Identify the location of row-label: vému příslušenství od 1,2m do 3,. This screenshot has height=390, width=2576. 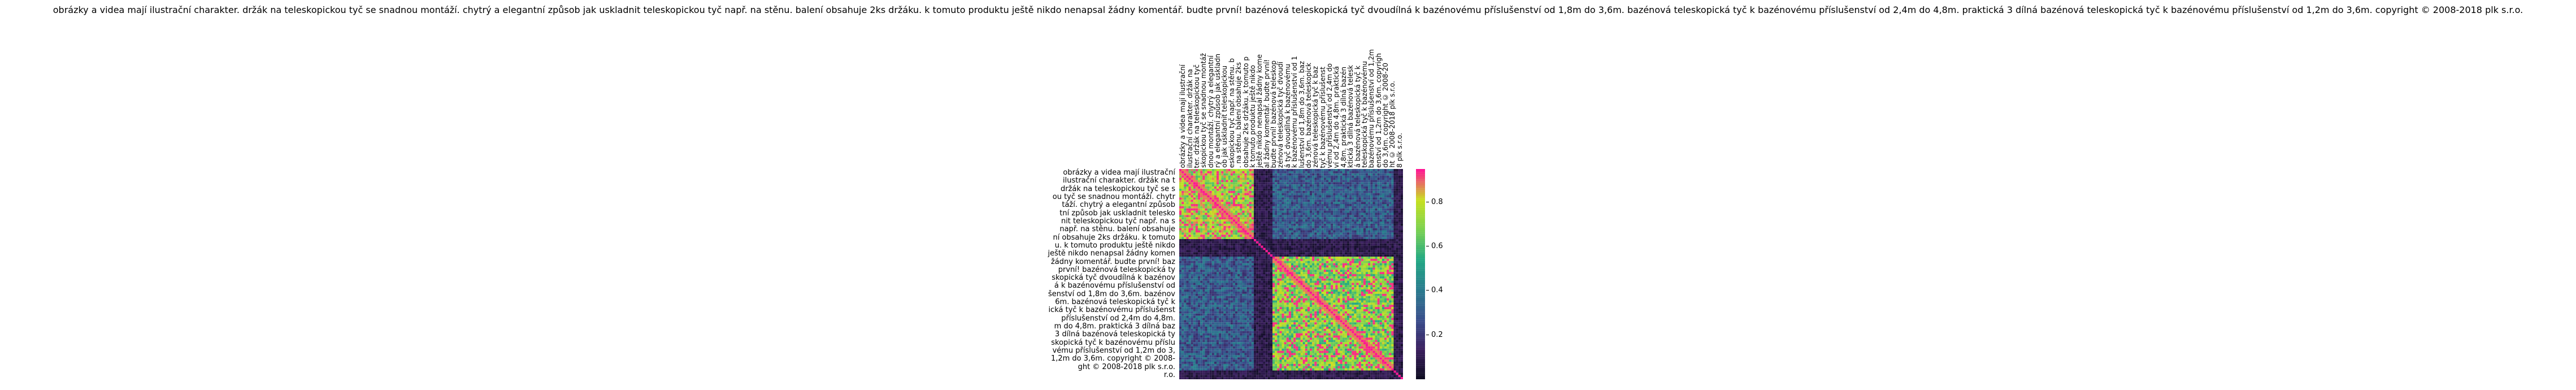
(1113, 350).